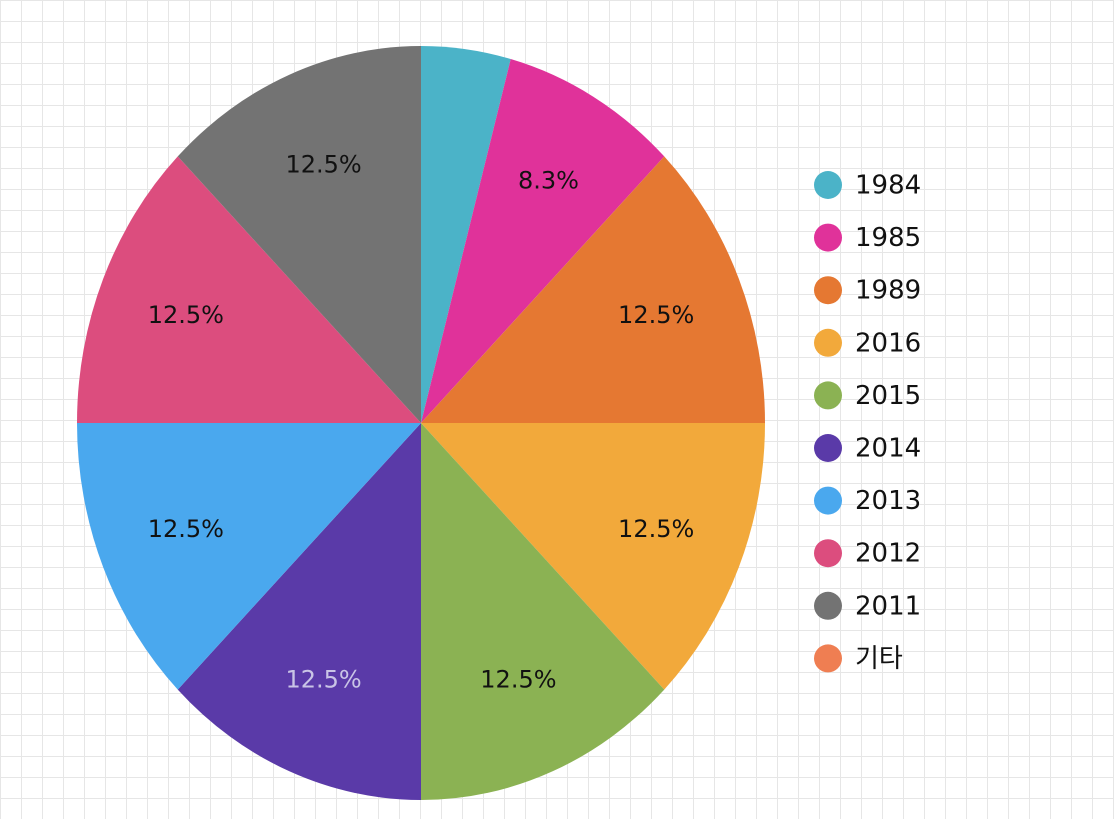  Describe the element at coordinates (888, 396) in the screenshot. I see `legend-label: 2015` at that location.